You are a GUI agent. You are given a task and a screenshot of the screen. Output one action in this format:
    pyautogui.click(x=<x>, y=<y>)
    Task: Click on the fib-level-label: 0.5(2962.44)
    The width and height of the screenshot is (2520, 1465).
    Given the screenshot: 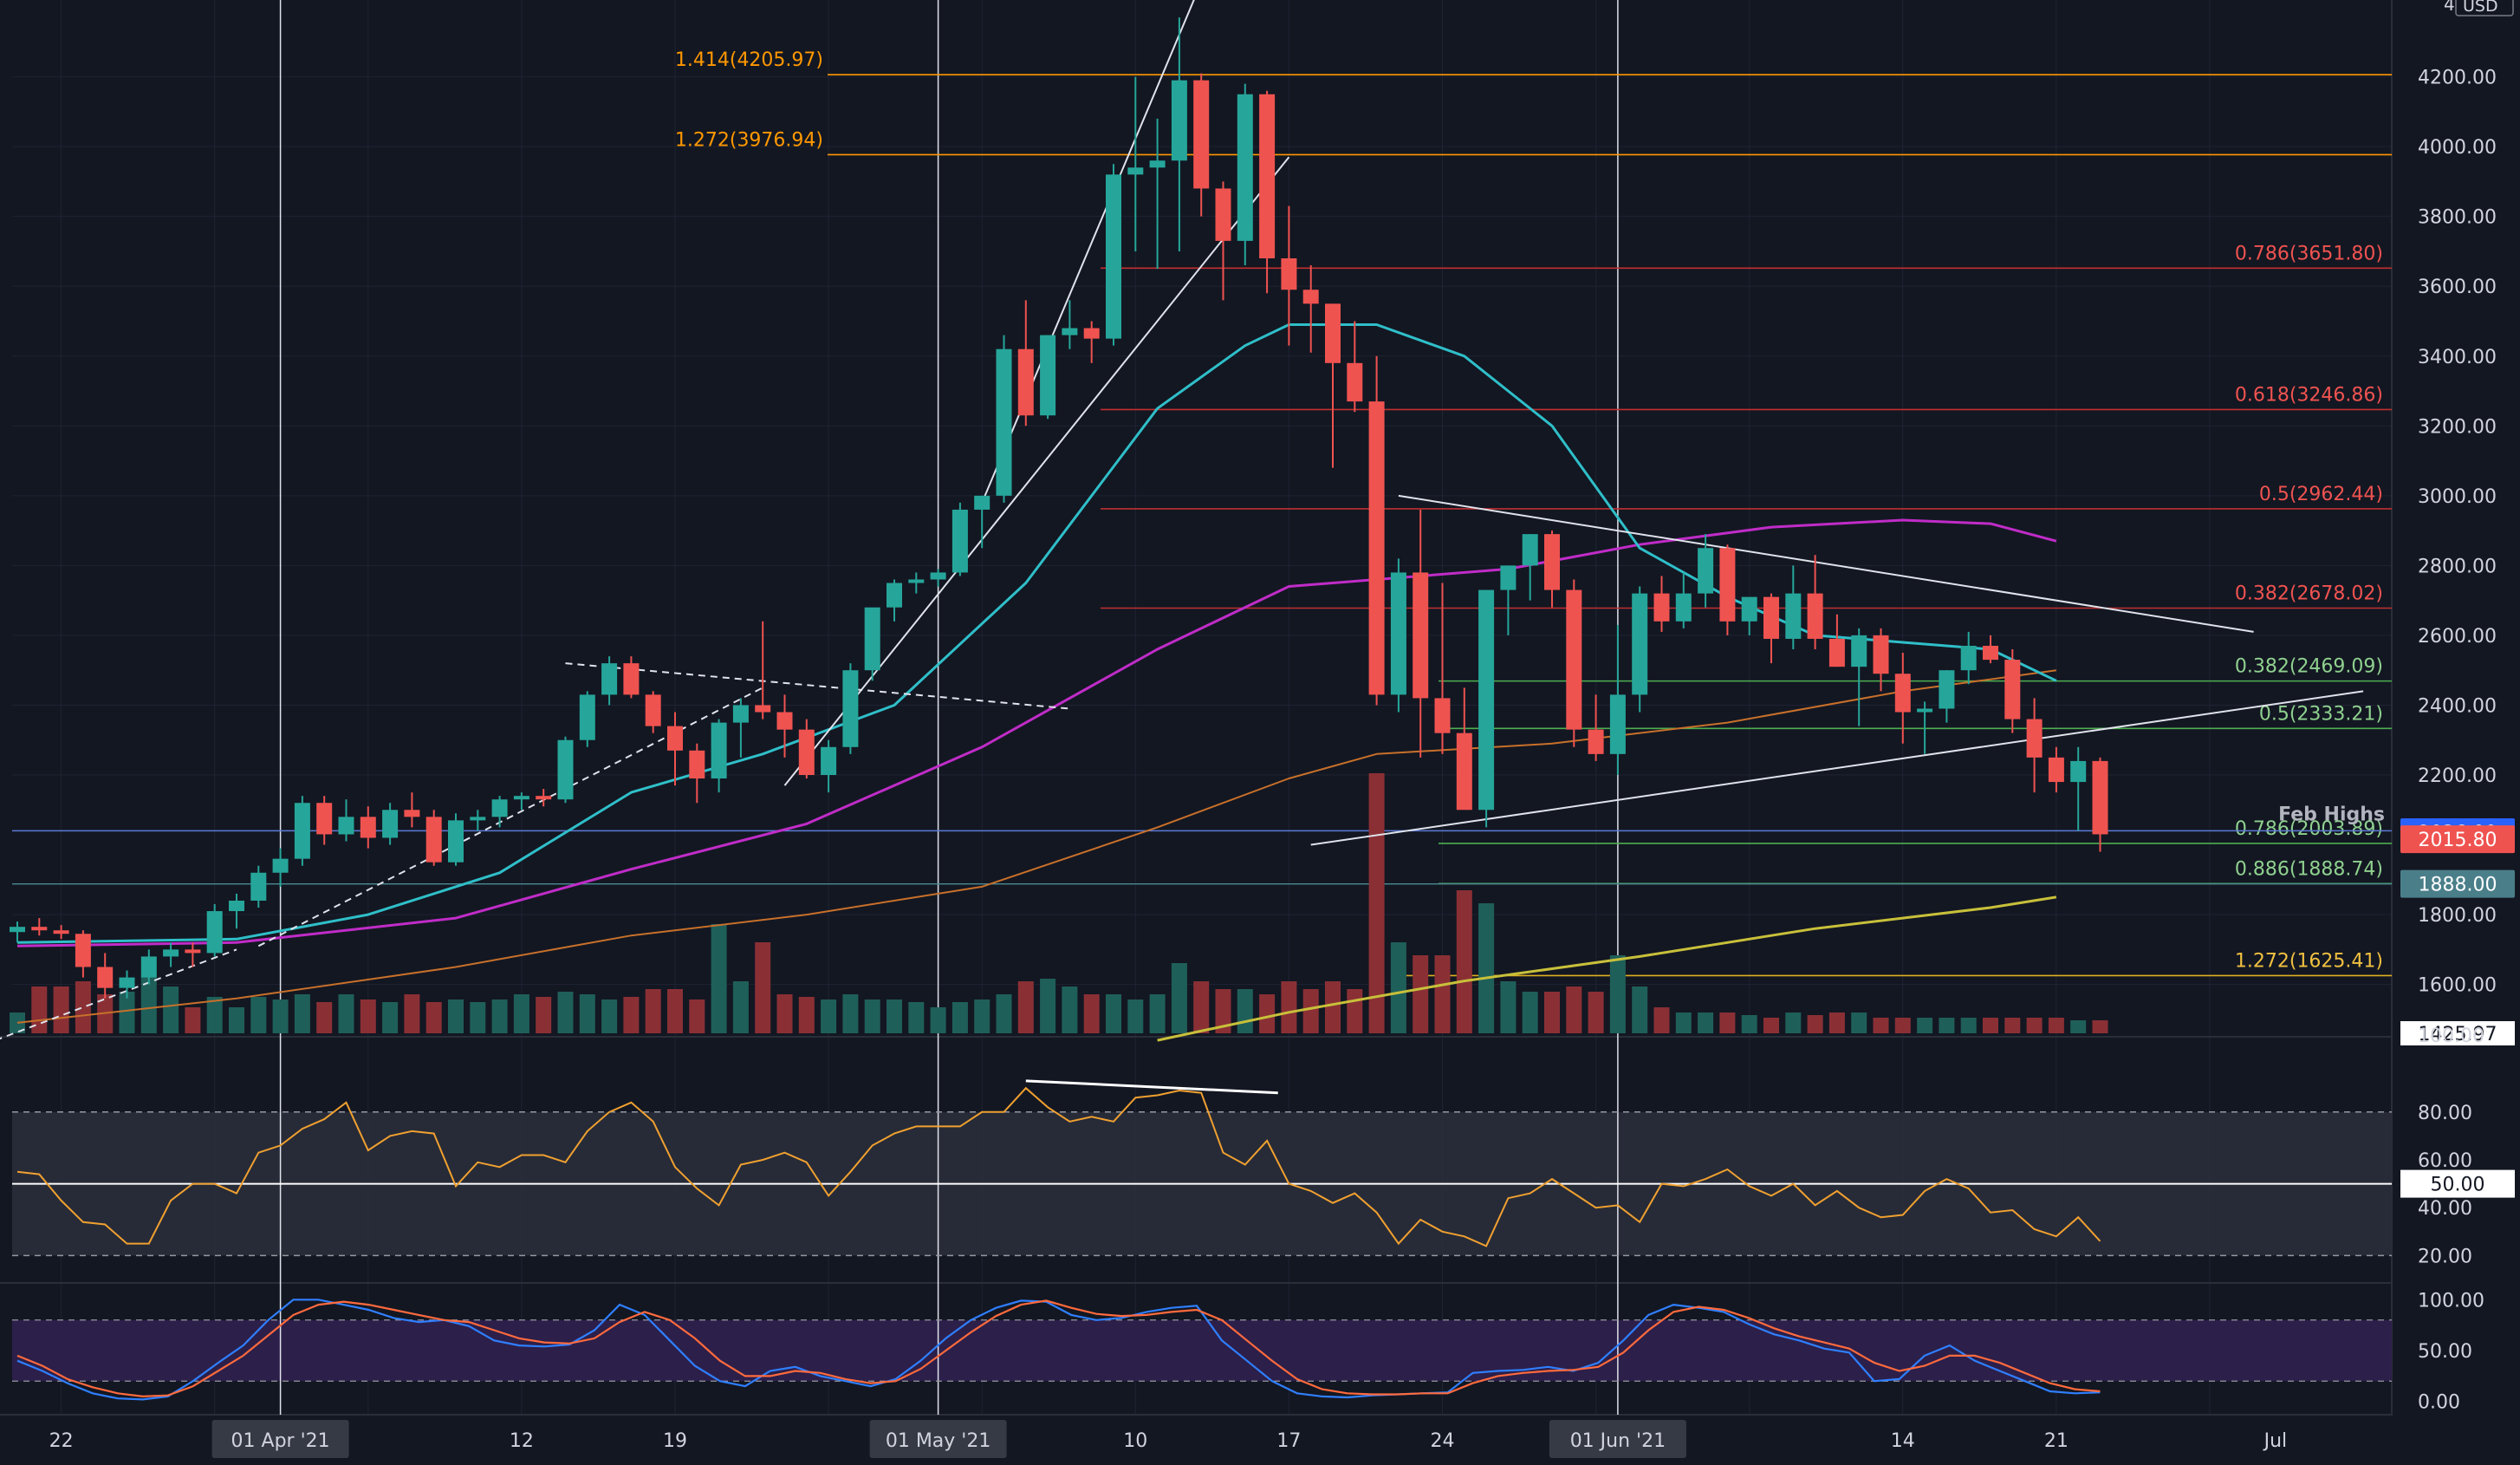 What is the action you would take?
    pyautogui.click(x=2321, y=495)
    